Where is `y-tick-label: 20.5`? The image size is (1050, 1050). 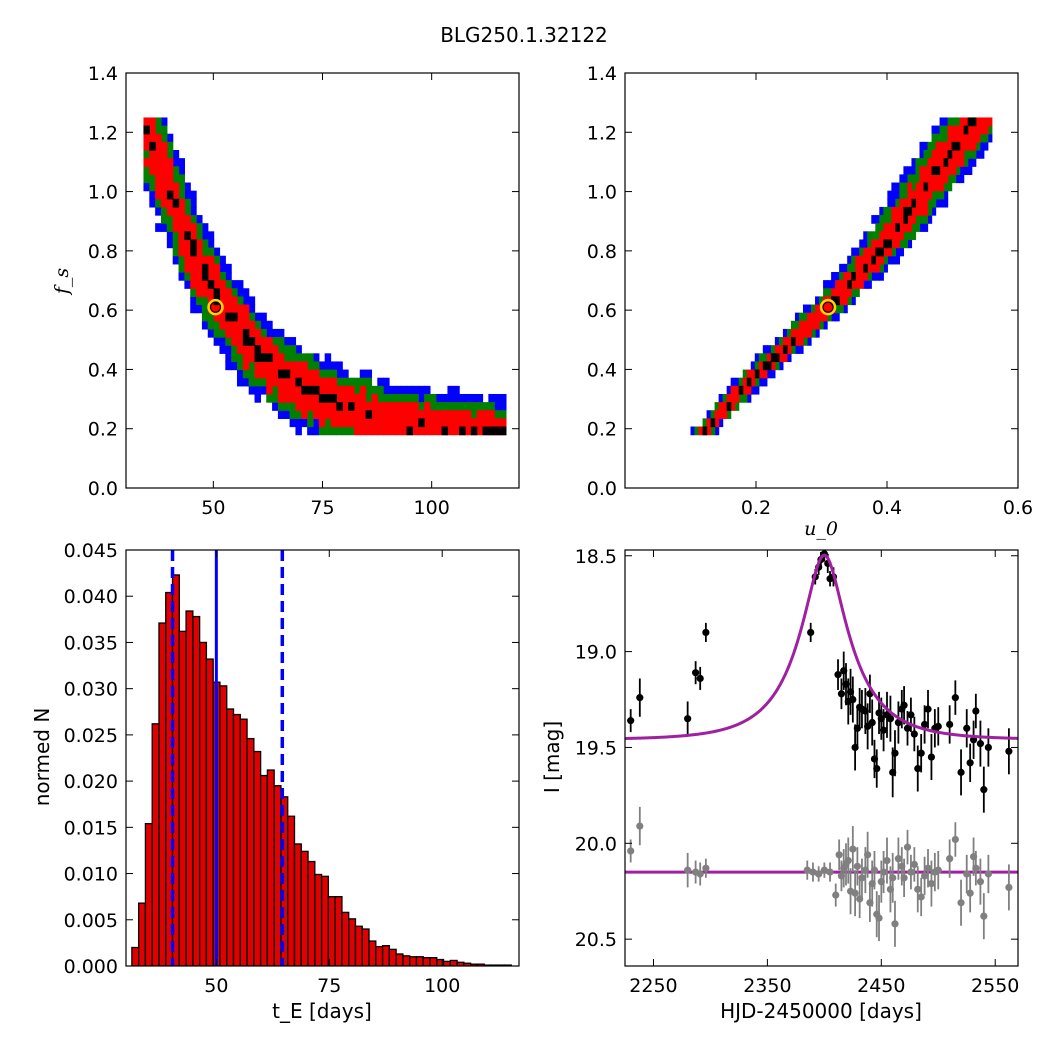
y-tick-label: 20.5 is located at coordinates (596, 940).